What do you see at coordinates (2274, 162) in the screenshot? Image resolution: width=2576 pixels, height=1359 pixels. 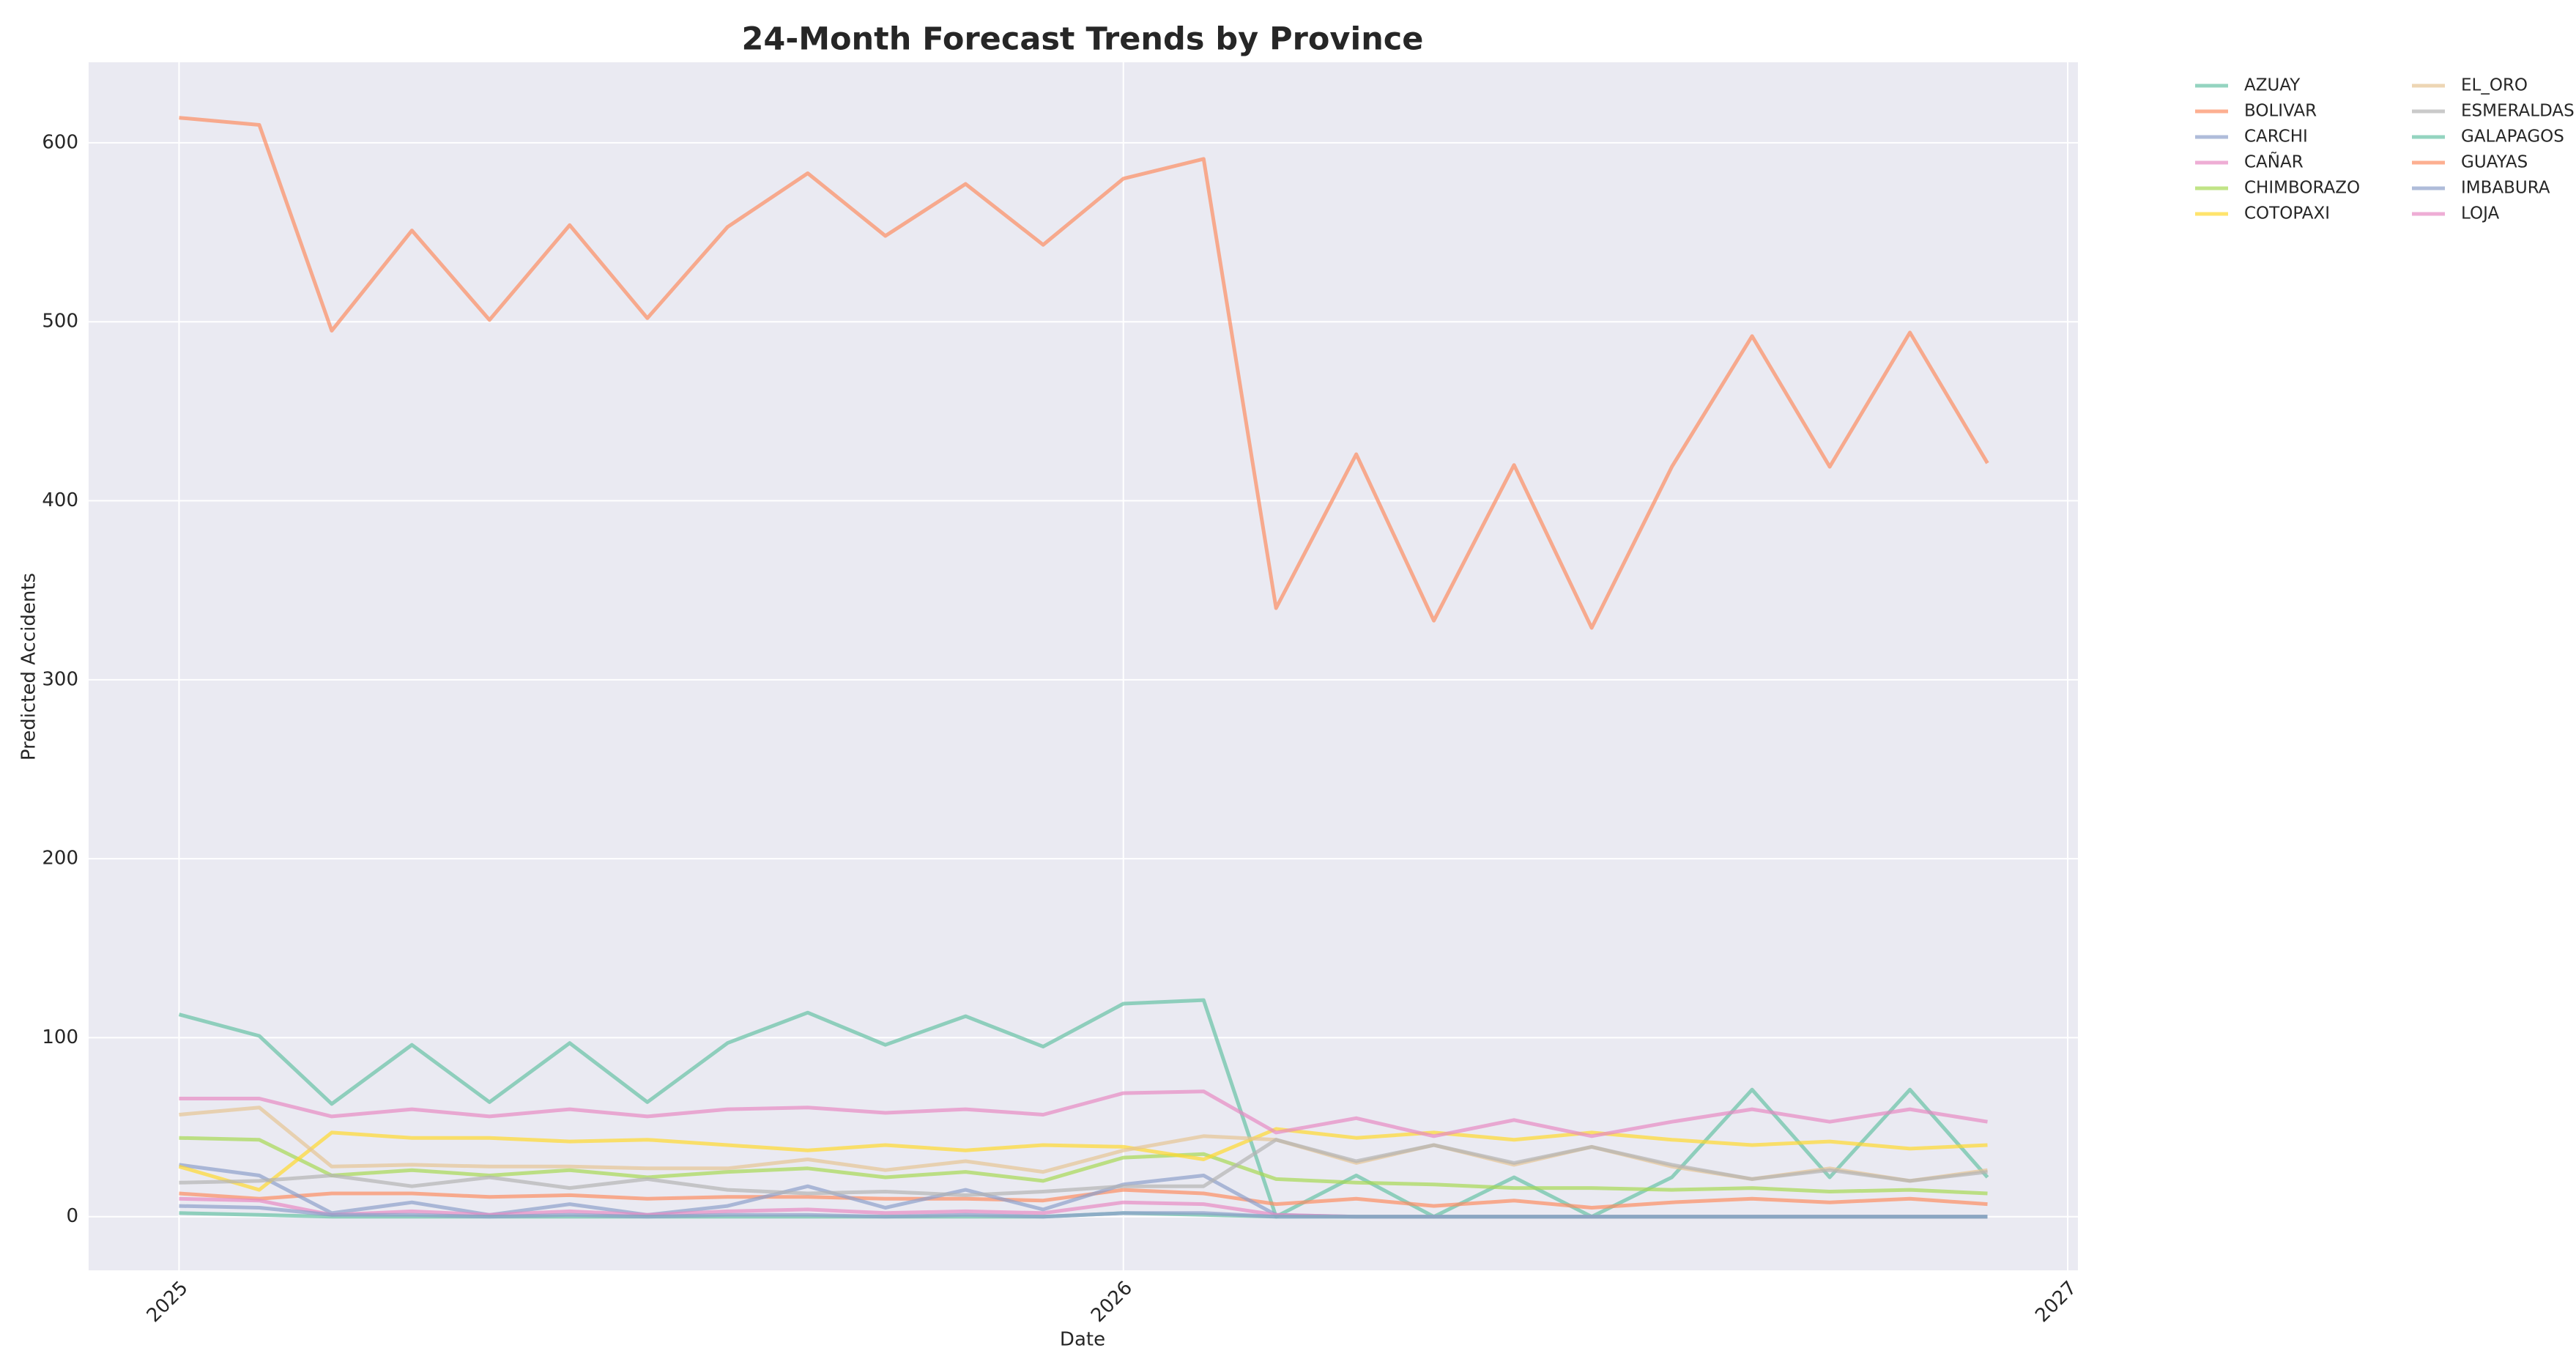 I see `legend-label: CAÑAR` at bounding box center [2274, 162].